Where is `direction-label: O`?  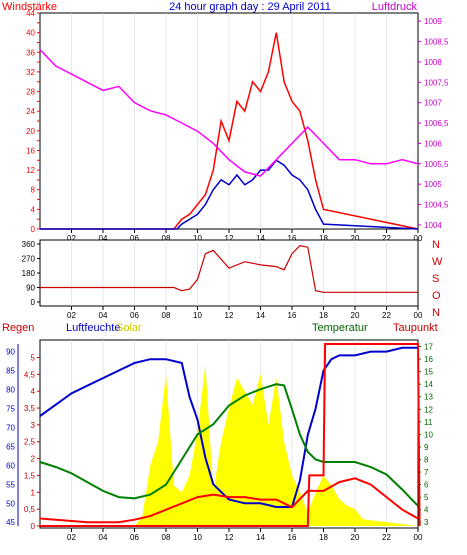 direction-label: O is located at coordinates (436, 296).